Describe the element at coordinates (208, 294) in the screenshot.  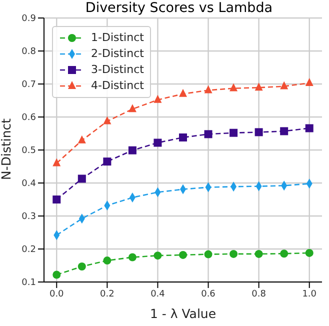
I see `x-tick-label: 0.6` at that location.